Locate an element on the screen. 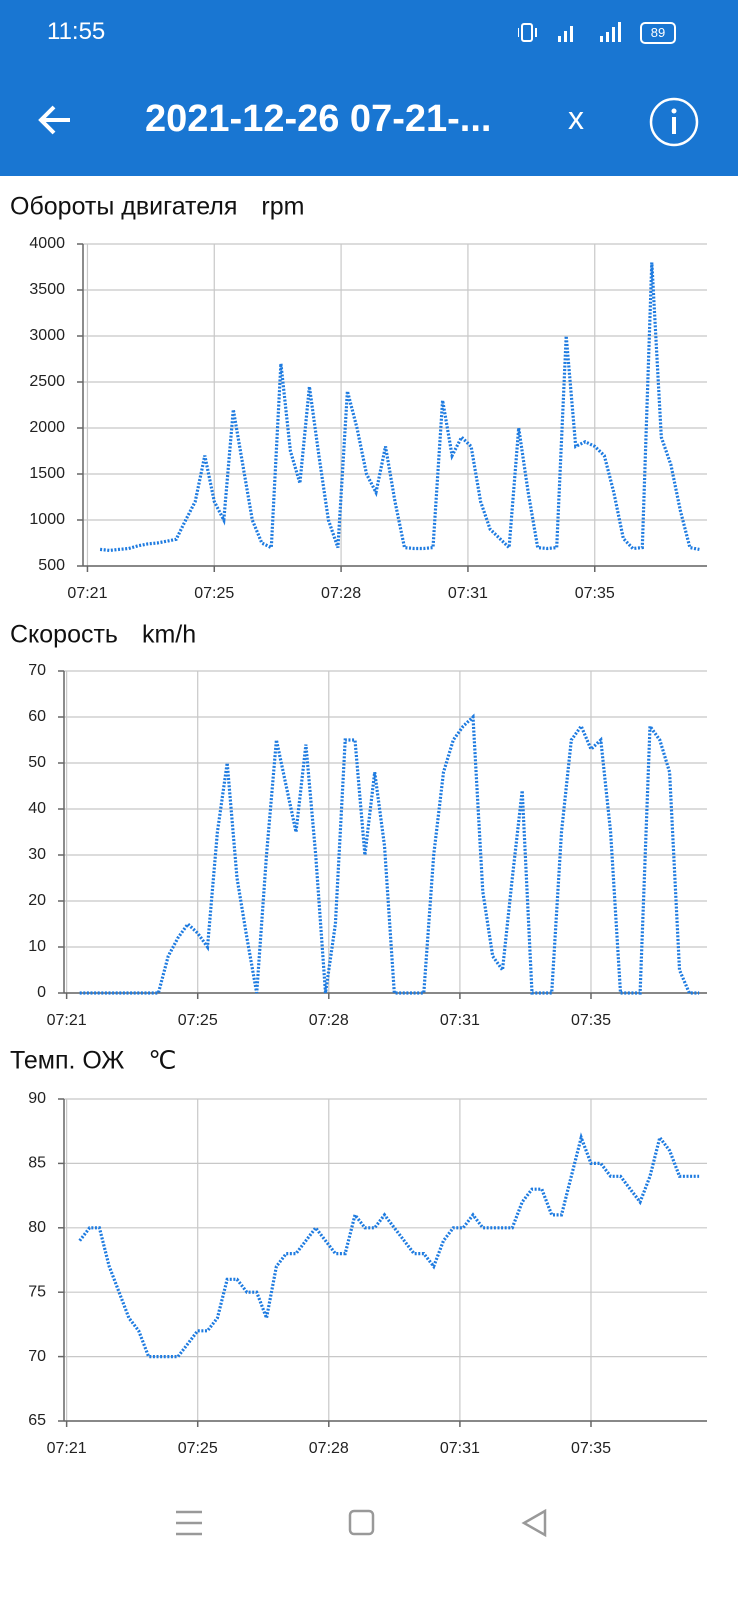 Image resolution: width=738 pixels, height=1600 pixels. y-tick-label: 10 is located at coordinates (37, 946).